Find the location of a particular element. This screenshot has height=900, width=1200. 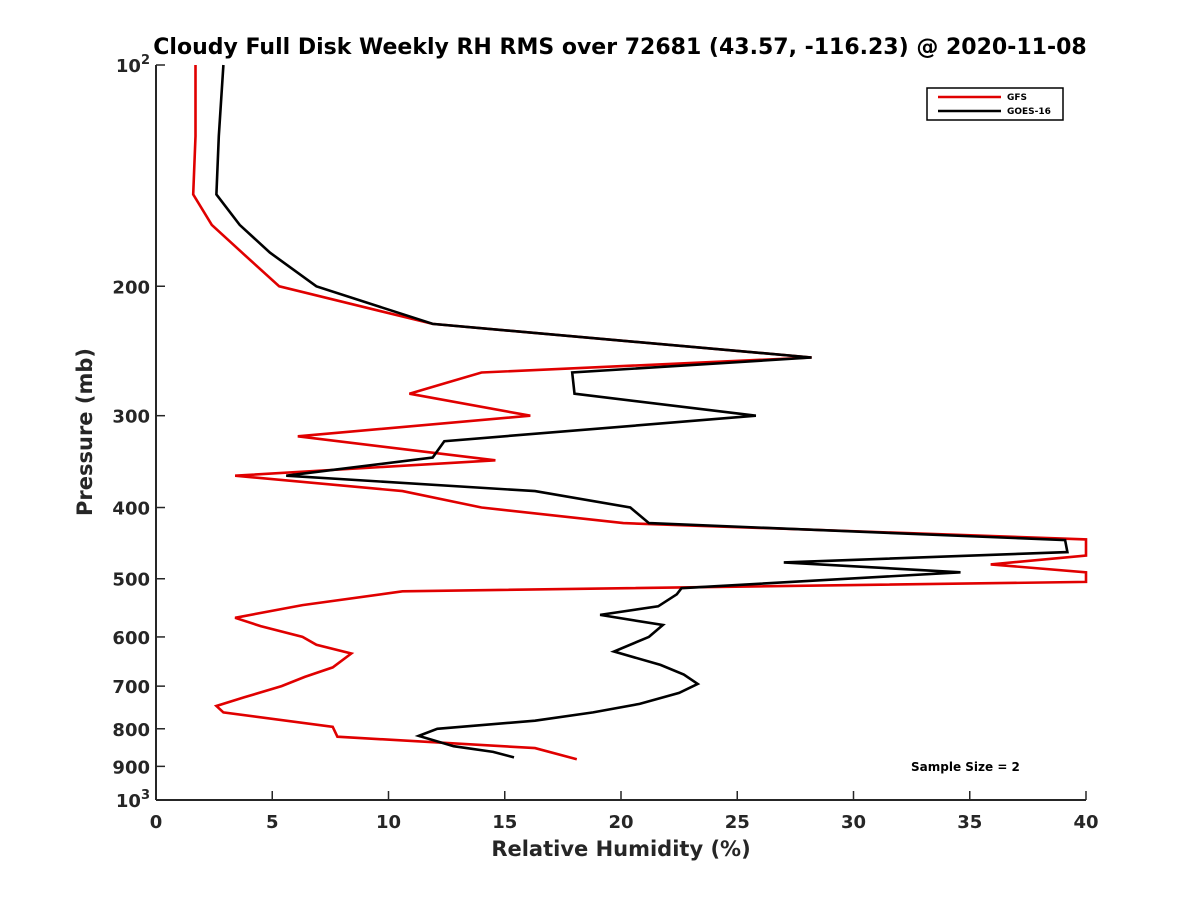

legend-label-goes-16: GOES-16 is located at coordinates (1029, 112).